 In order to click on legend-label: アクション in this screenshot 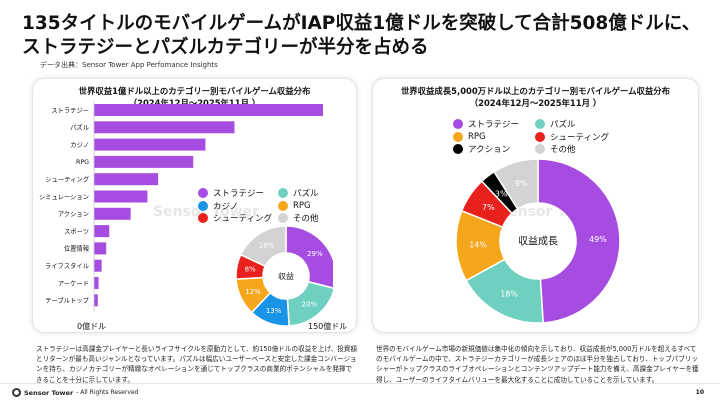, I will do `click(489, 150)`.